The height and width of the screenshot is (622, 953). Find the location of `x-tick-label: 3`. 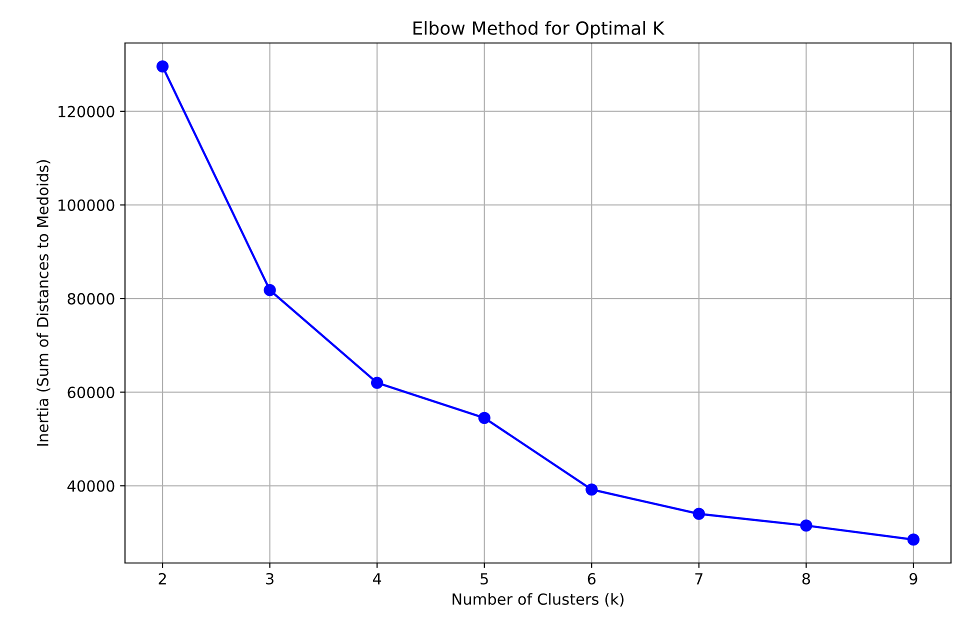

x-tick-label: 3 is located at coordinates (270, 578).